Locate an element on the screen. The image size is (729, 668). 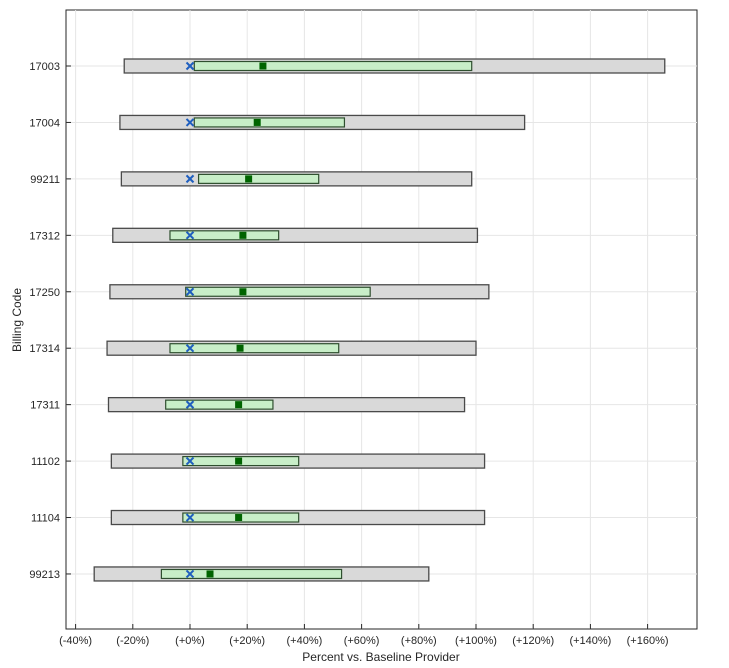
x-tick-label: (+40%) is located at coordinates (305, 641).